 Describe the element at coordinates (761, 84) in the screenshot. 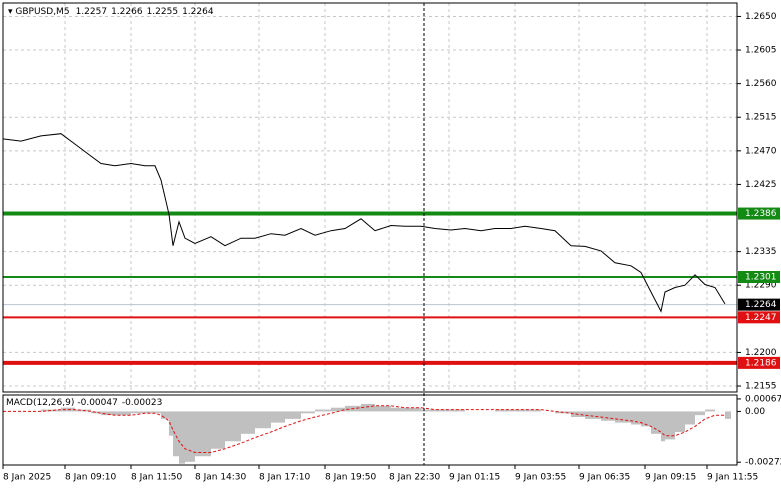

I see `y-tick-label: 1.2560` at that location.